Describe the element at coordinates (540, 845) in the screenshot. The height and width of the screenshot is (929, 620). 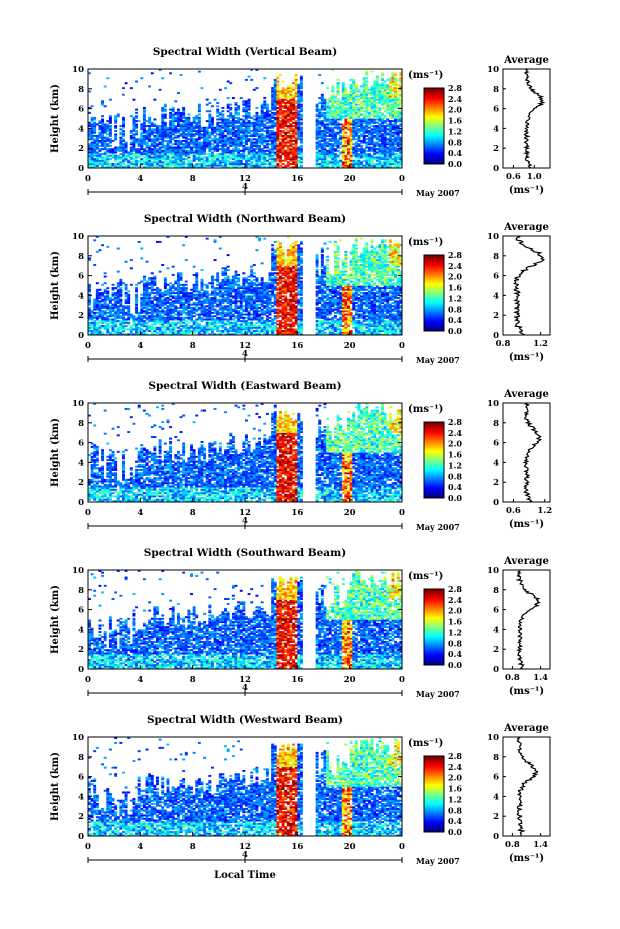
I see `avg-x-tick-label: 1.4` at that location.